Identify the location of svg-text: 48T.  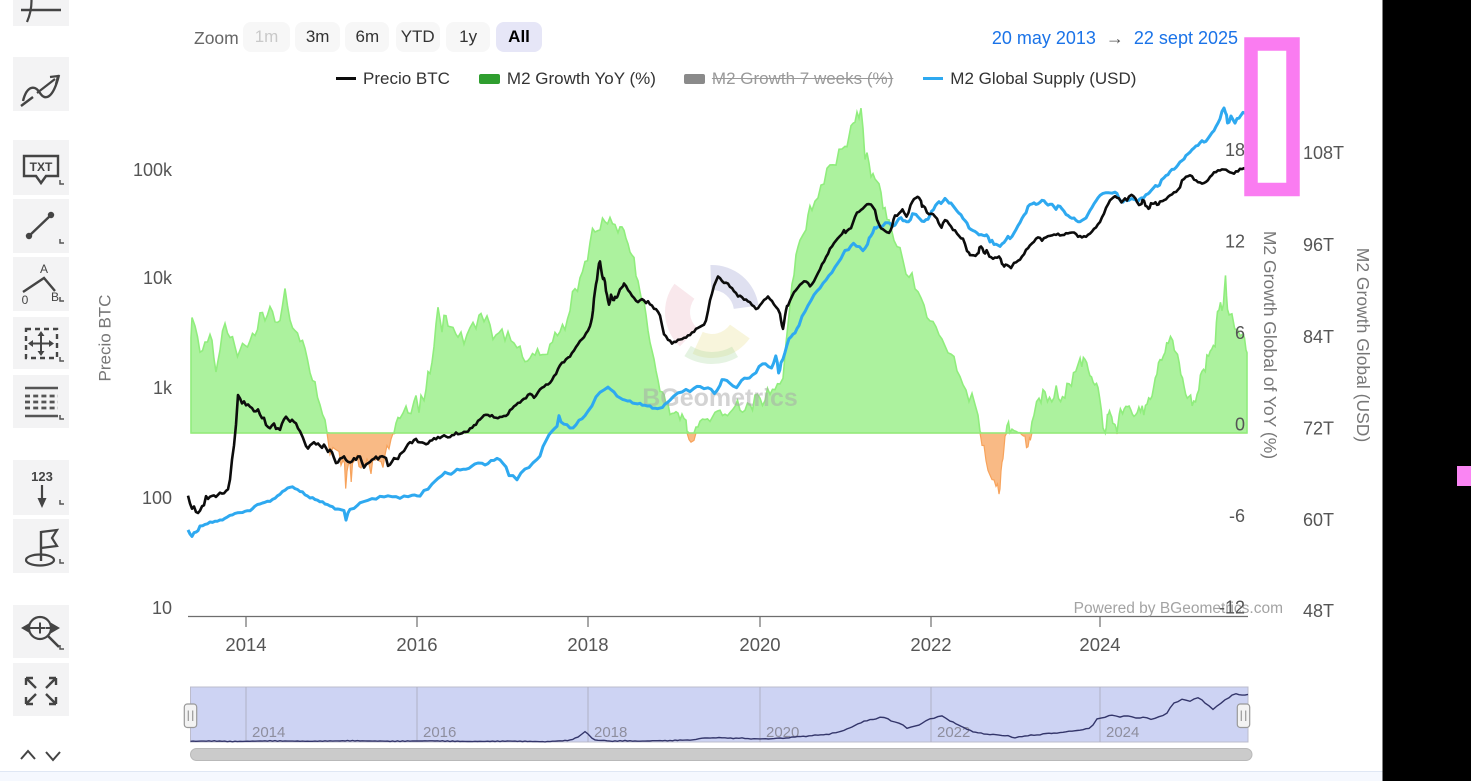
(1318, 611).